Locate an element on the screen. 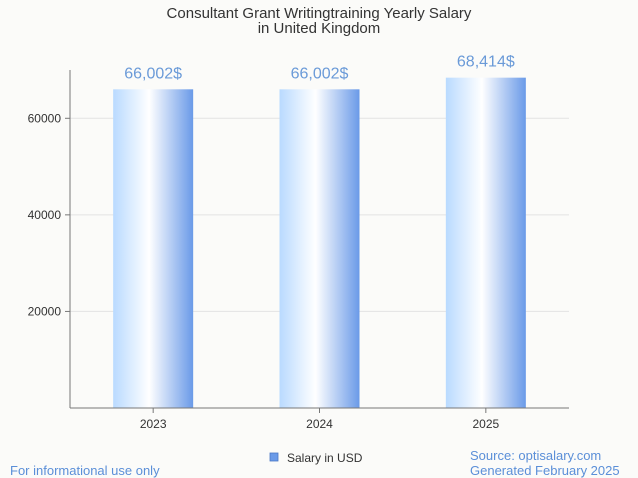  data-labels: 66,002$ 66,002$ 68,414$ is located at coordinates (319, 68).